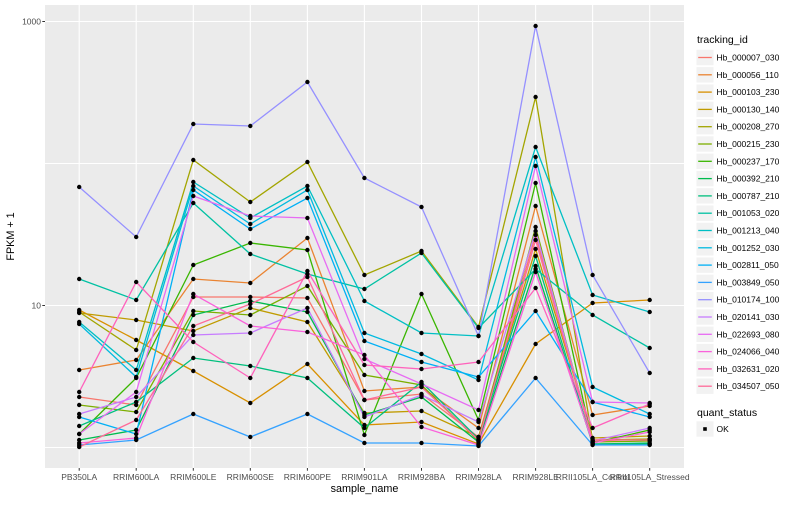 The height and width of the screenshot is (505, 800). Describe the element at coordinates (650, 477) in the screenshot. I see `svg-text: RRII105LA_Stressed` at that location.